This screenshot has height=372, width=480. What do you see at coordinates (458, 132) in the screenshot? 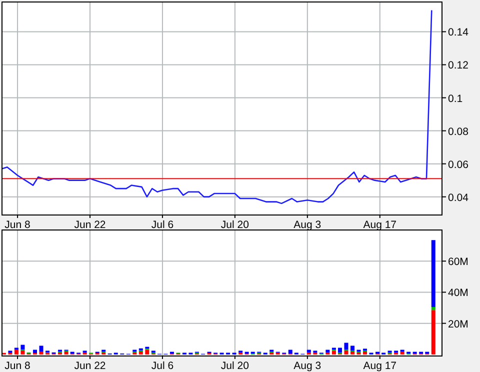
I see `y-tick-label: 0.08` at bounding box center [458, 132].